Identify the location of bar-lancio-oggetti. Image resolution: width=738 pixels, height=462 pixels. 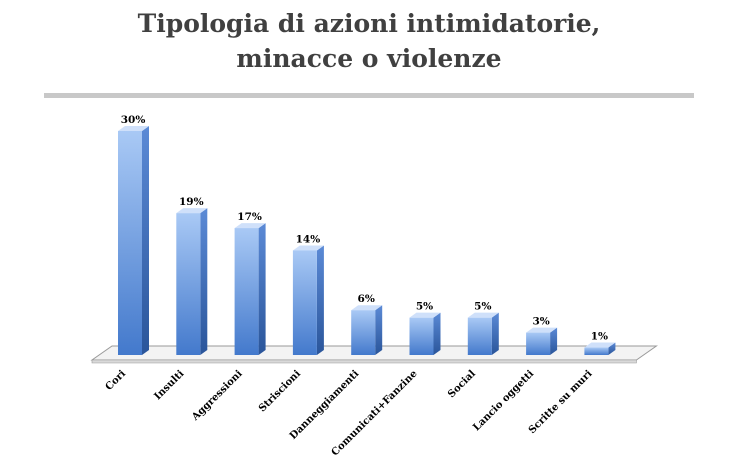
(542, 341).